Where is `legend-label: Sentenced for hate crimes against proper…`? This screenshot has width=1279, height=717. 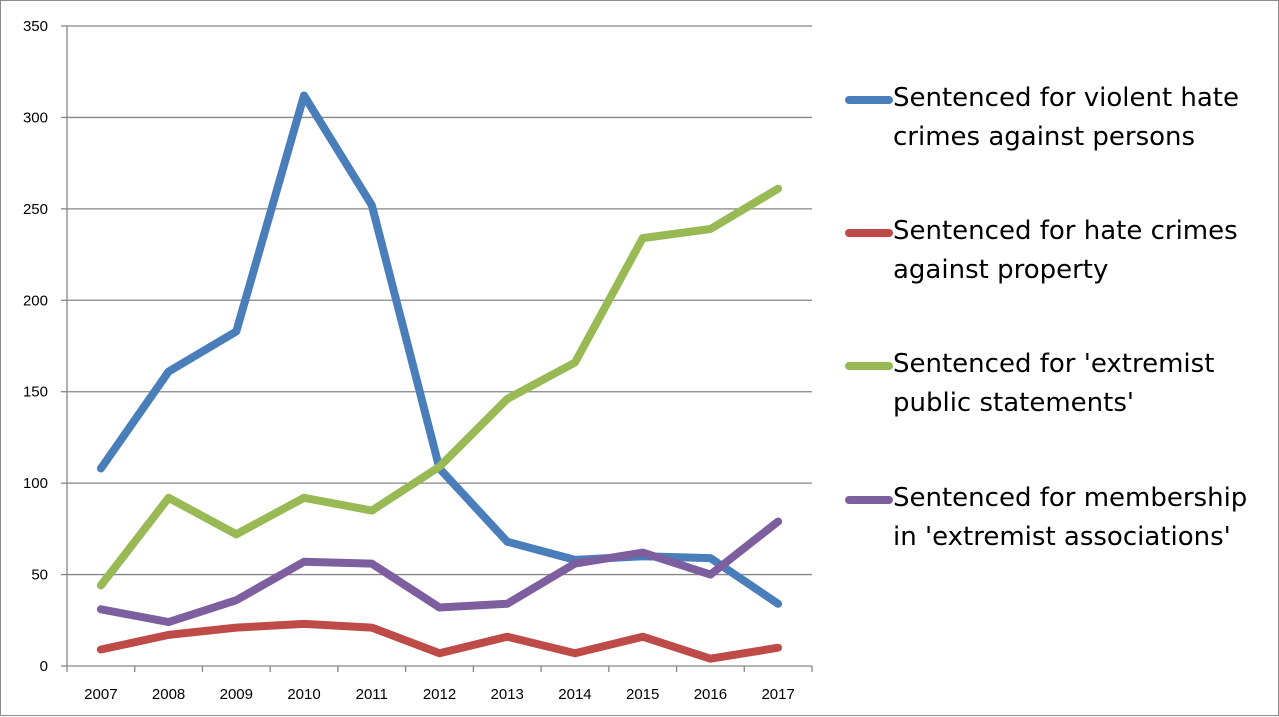 legend-label: Sentenced for hate crimes against proper… is located at coordinates (1065, 250).